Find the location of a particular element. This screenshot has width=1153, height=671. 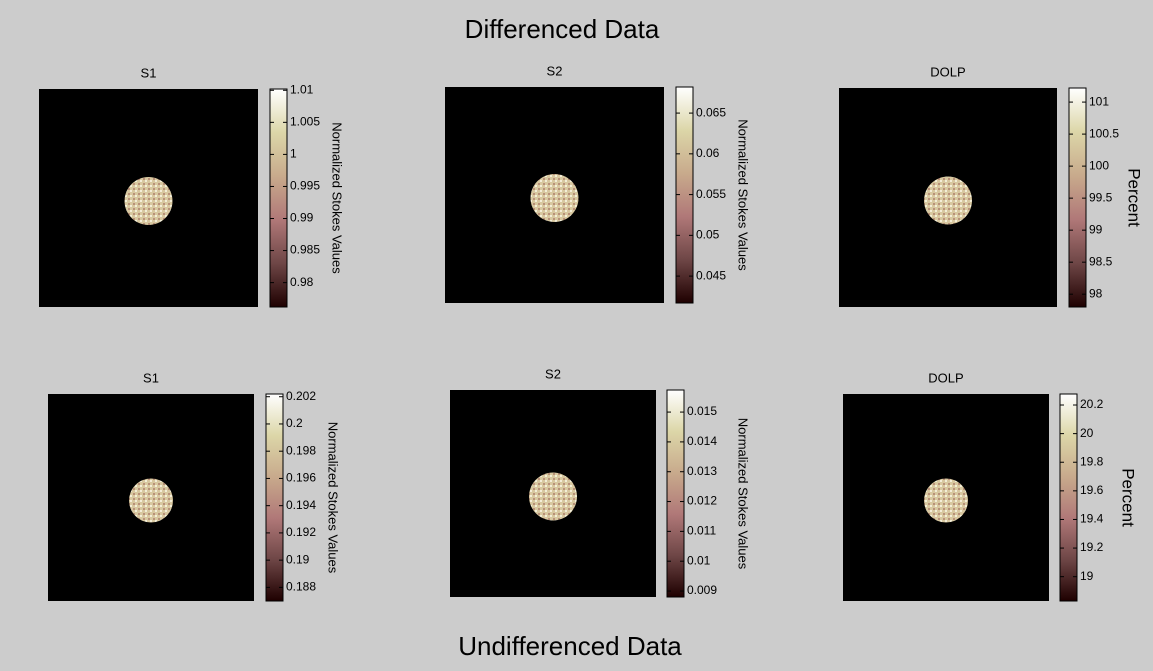

colorbar-tick-label: 19 is located at coordinates (1087, 576).